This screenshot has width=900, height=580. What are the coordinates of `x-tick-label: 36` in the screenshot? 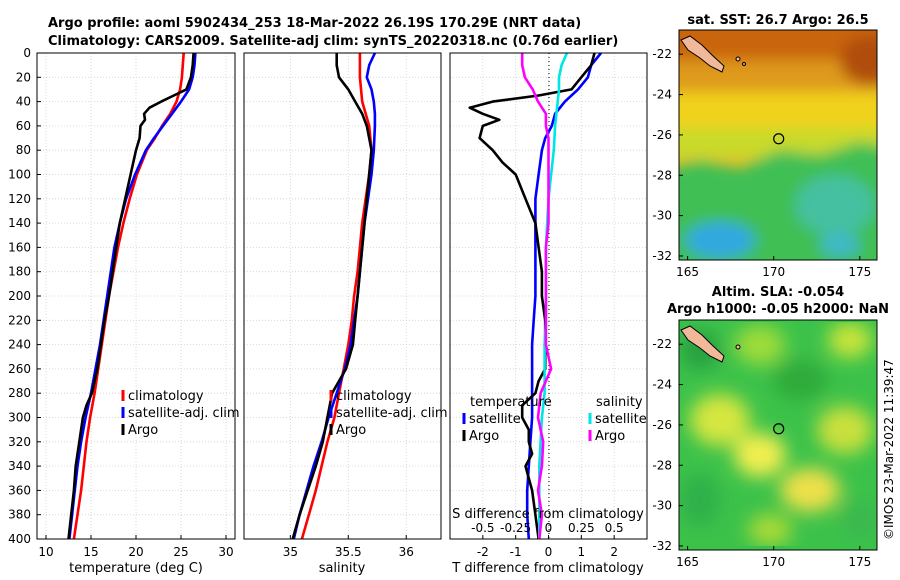 It's located at (406, 552).